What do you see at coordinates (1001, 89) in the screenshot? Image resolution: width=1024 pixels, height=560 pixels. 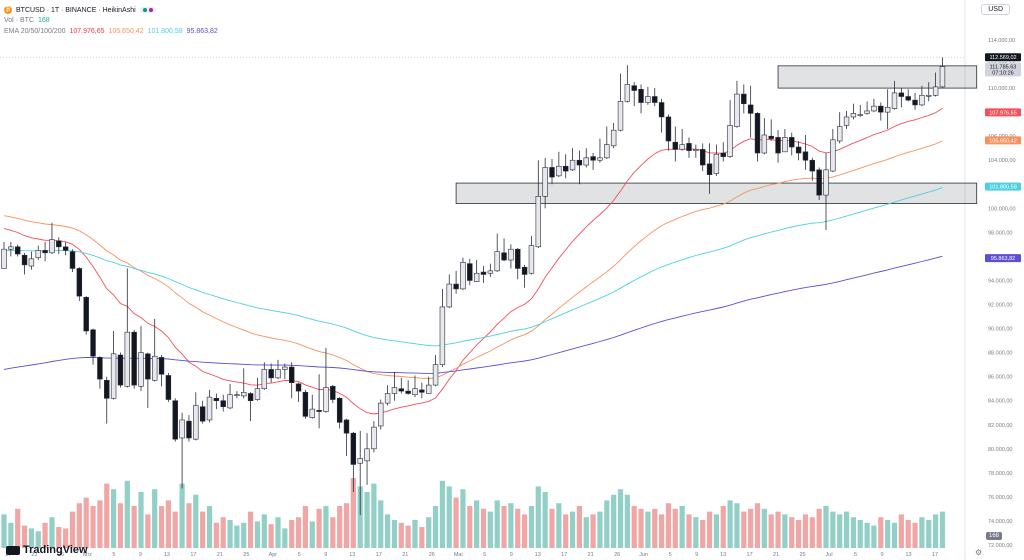 I see `y-tick-label: 110.000,00` at bounding box center [1001, 89].